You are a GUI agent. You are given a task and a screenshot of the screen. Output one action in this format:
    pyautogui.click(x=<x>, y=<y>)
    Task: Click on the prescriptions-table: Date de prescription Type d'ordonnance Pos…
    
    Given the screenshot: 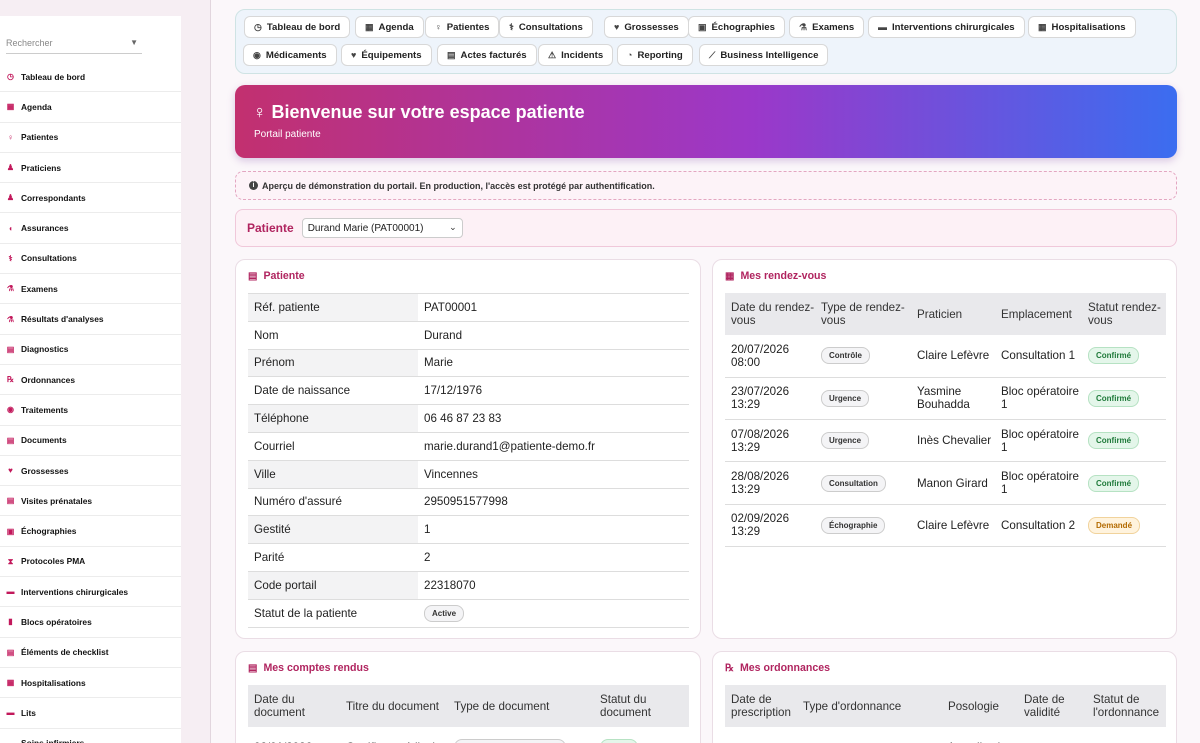 What is the action you would take?
    pyautogui.click(x=945, y=714)
    